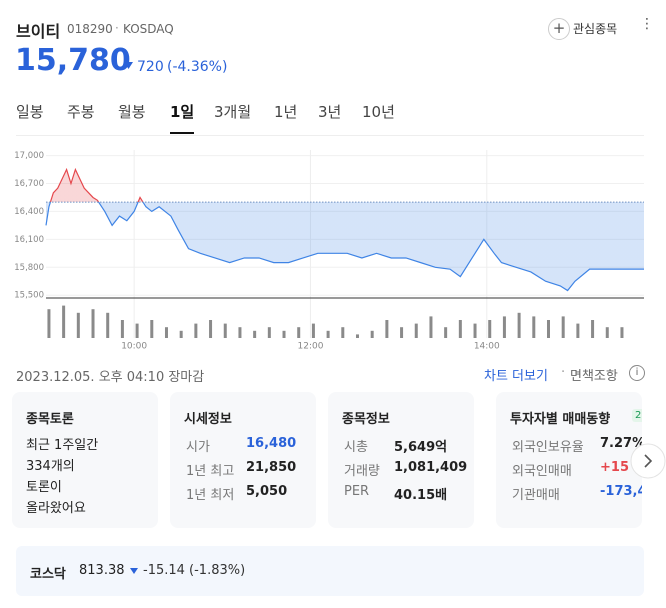  Describe the element at coordinates (559, 29) in the screenshot. I see `watch-icon: +` at that location.